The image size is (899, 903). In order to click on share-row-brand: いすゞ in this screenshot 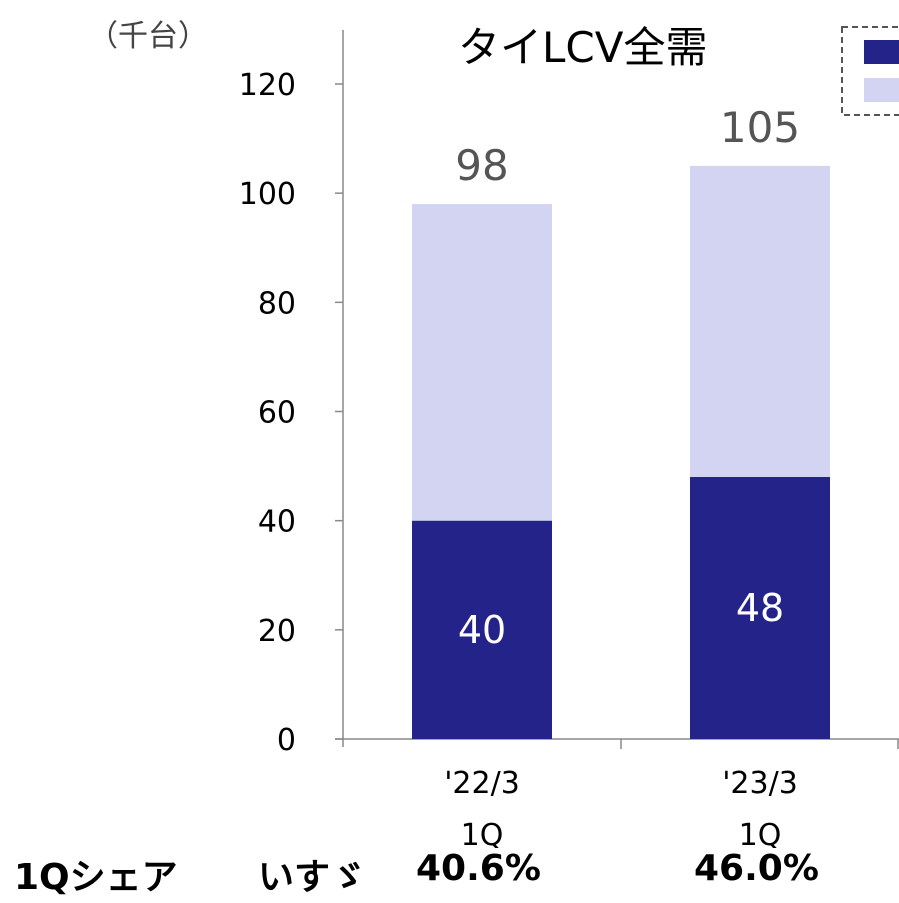, I will do `click(312, 877)`.